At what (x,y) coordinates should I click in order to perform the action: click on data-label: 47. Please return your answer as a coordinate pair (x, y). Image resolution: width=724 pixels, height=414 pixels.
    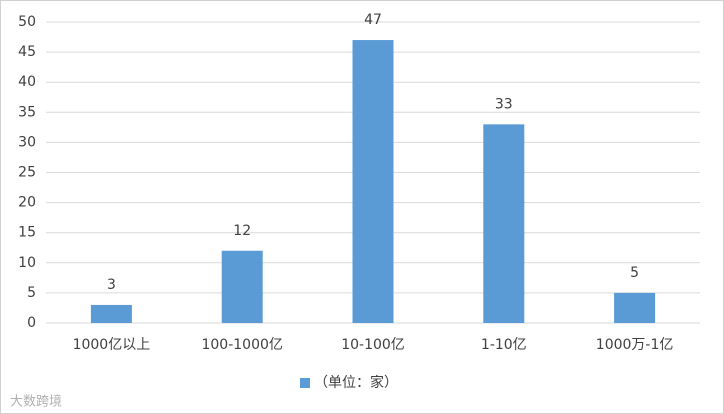
    Looking at the image, I should click on (373, 20).